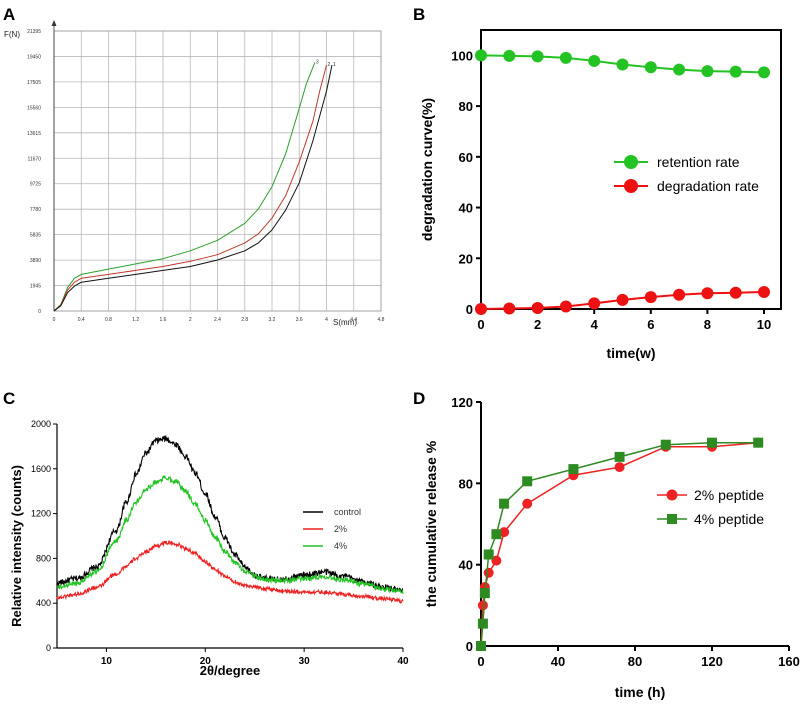 This screenshot has height=704, width=809. I want to click on y-axis-title: Relative intensity (counts), so click(16, 546).